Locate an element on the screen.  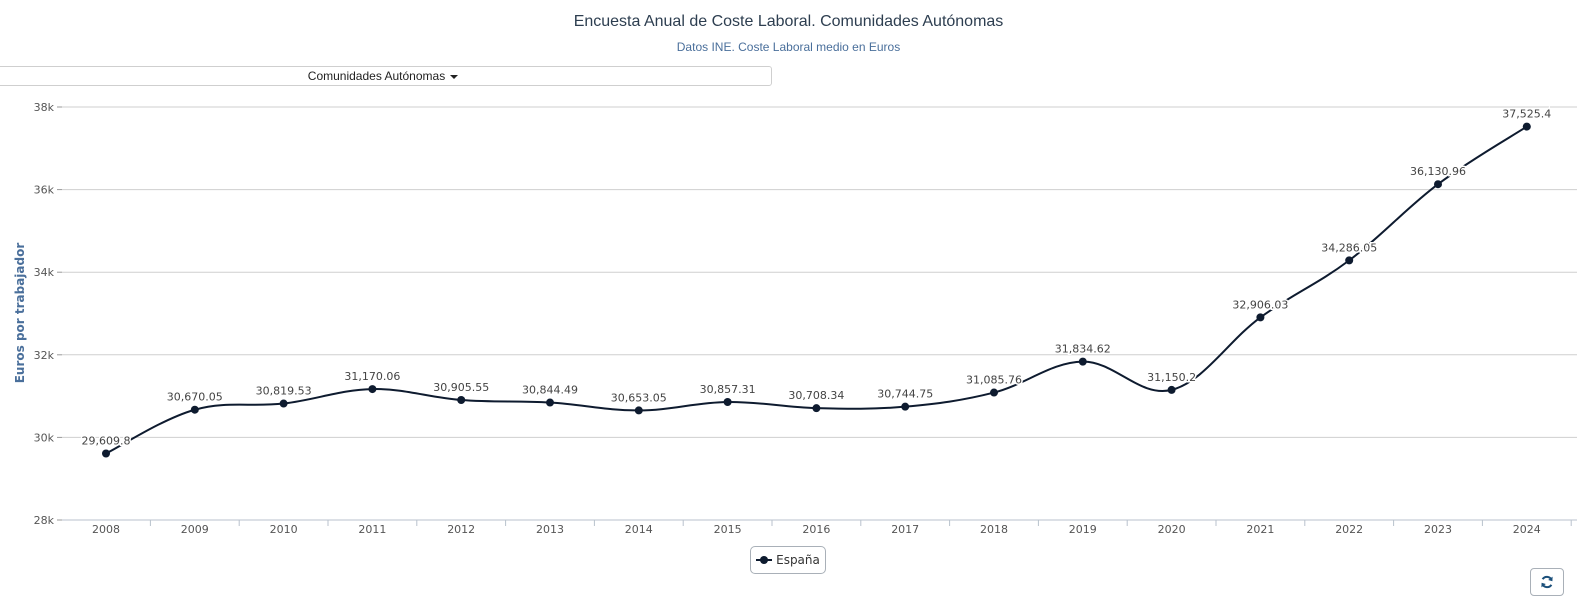
x-tick-label: 2018 is located at coordinates (994, 529).